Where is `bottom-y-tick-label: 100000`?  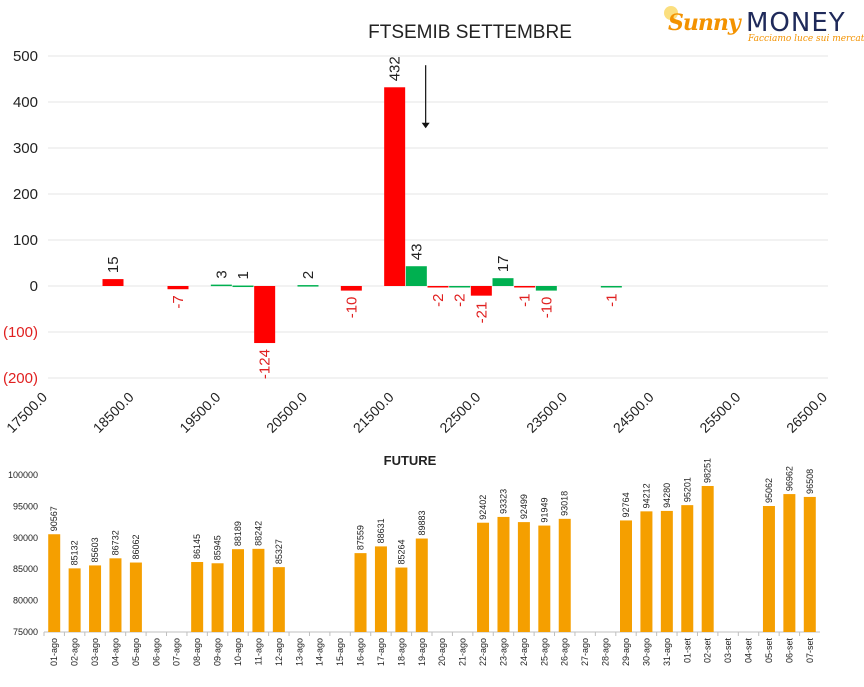 bottom-y-tick-label: 100000 is located at coordinates (23, 475).